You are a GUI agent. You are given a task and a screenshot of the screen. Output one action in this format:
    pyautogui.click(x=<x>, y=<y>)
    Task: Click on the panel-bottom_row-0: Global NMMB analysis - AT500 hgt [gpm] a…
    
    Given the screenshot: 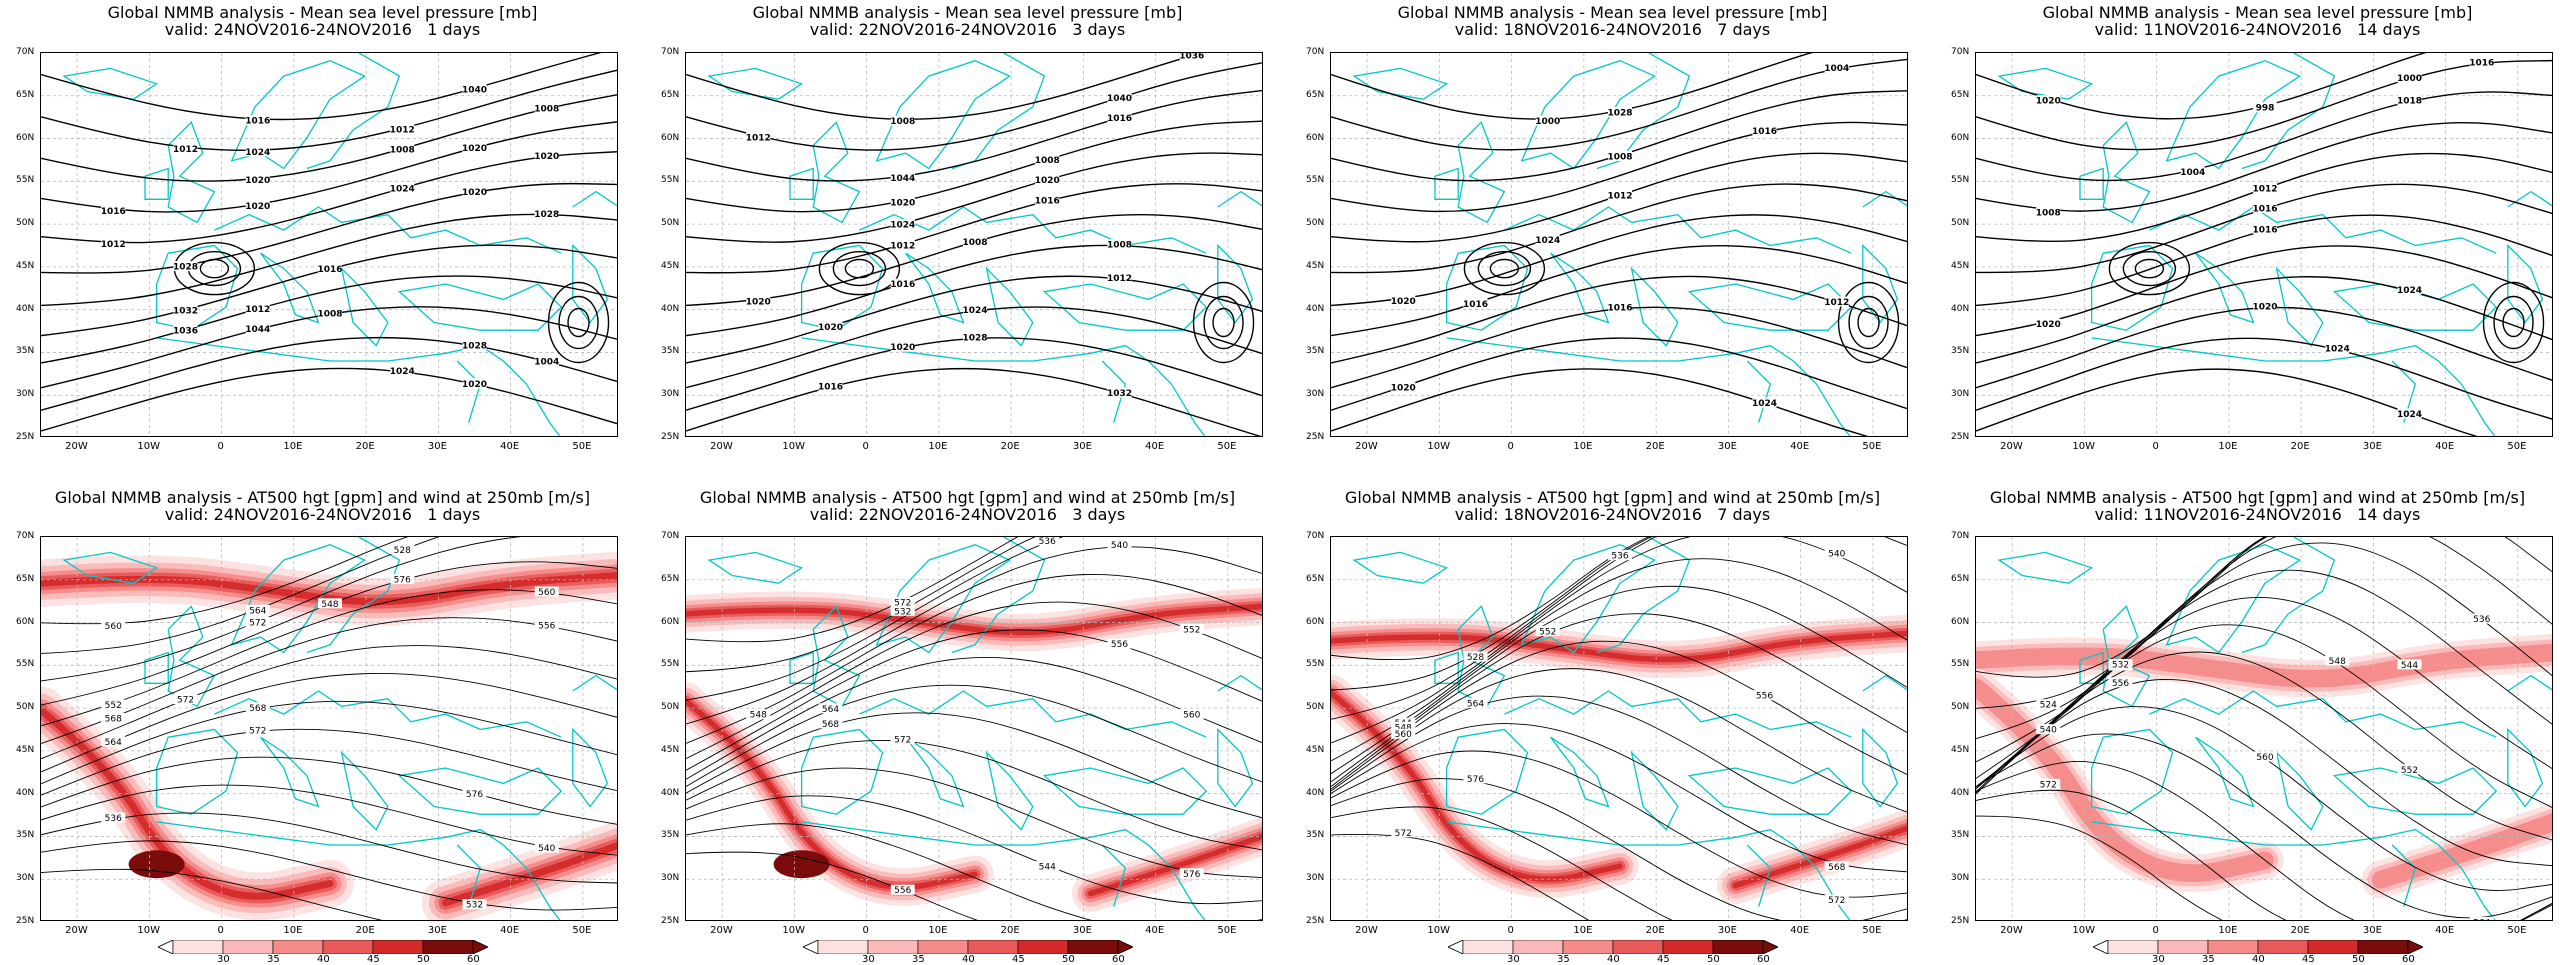 What is the action you would take?
    pyautogui.click(x=322, y=725)
    